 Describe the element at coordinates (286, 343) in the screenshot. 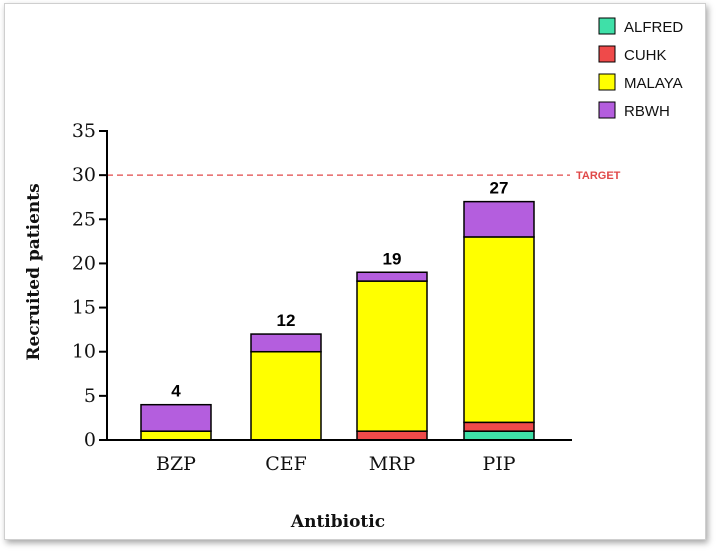

I see `bar-segment-rbwh-cef` at that location.